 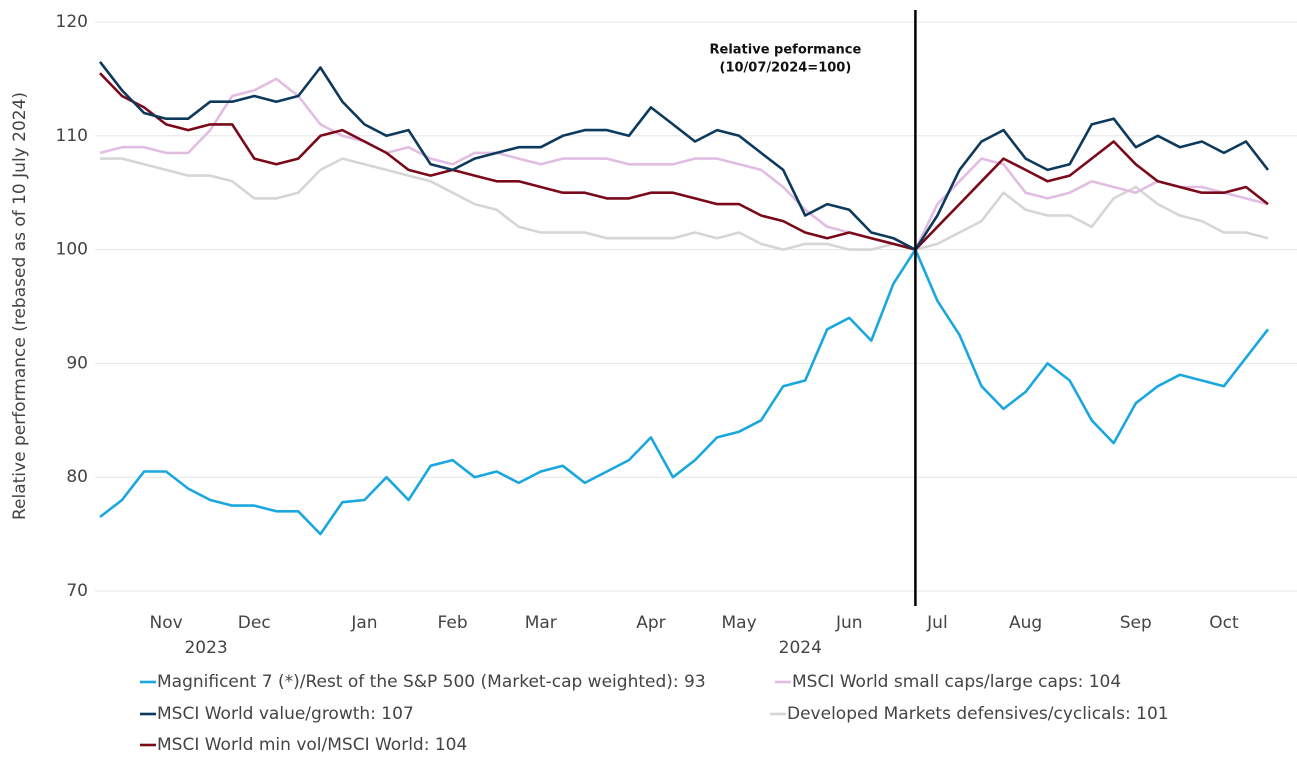 What do you see at coordinates (1136, 623) in the screenshot?
I see `x-tick-label: Sep` at bounding box center [1136, 623].